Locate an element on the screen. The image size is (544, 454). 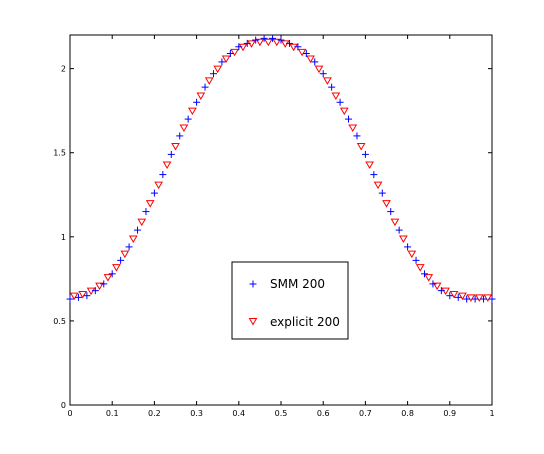
legend-triangle-marker is located at coordinates (253, 322).